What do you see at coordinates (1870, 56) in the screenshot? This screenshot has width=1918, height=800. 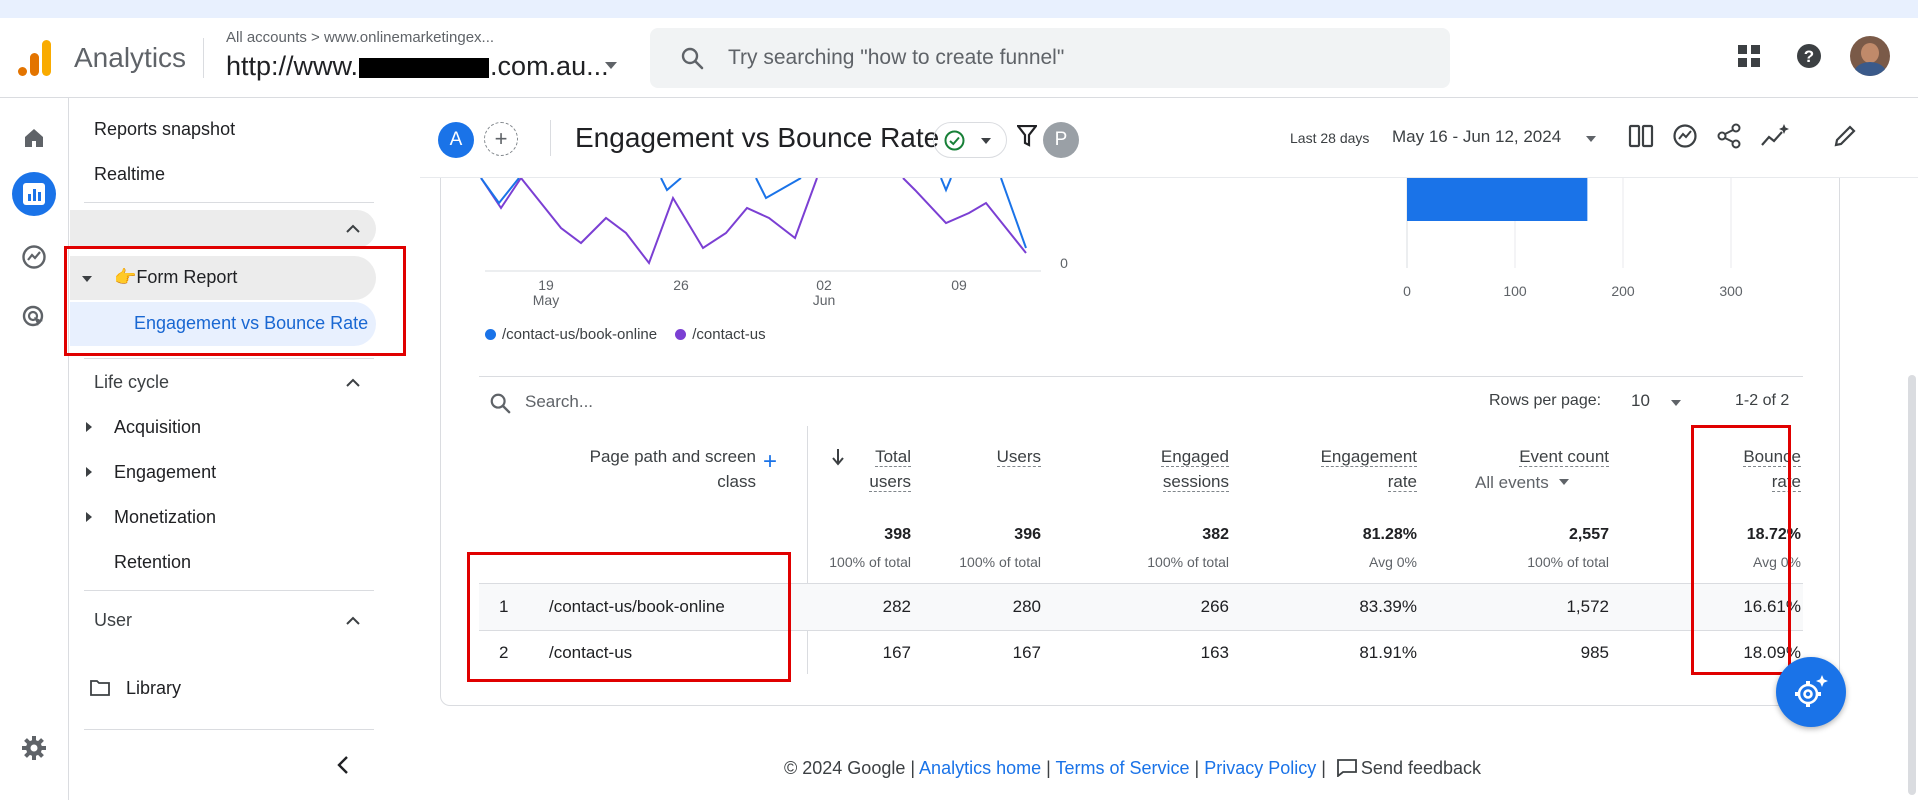 I see `avatar` at bounding box center [1870, 56].